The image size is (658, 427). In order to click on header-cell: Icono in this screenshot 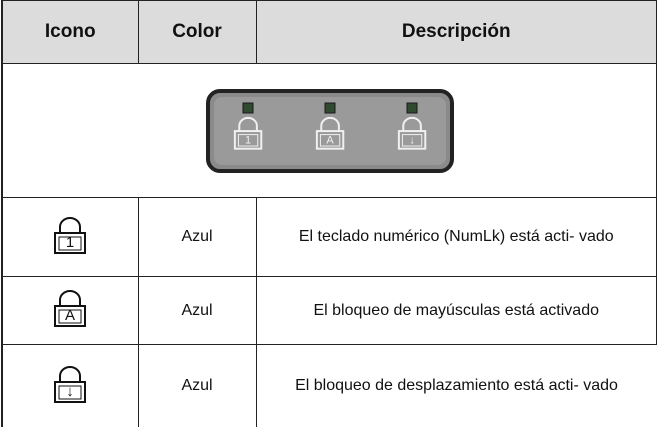, I will do `click(70, 32)`.